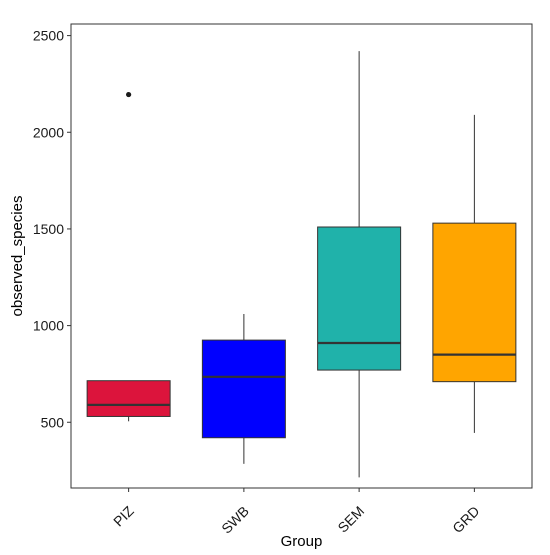  I want to click on outlier-point, so click(129, 94).